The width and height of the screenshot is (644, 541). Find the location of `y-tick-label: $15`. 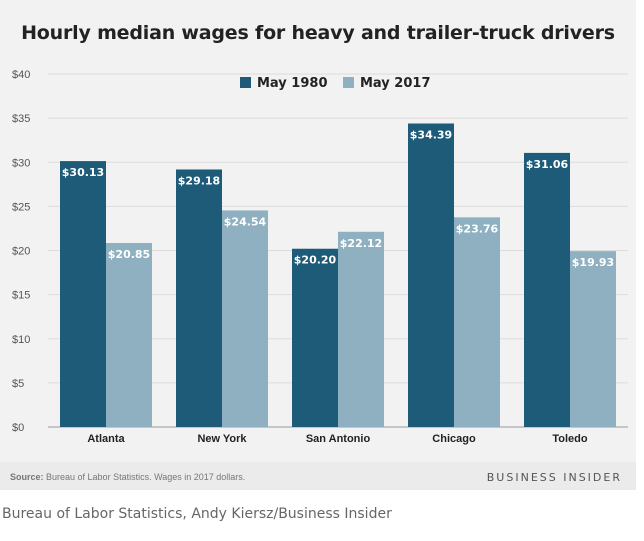

y-tick-label: $15 is located at coordinates (21, 296).